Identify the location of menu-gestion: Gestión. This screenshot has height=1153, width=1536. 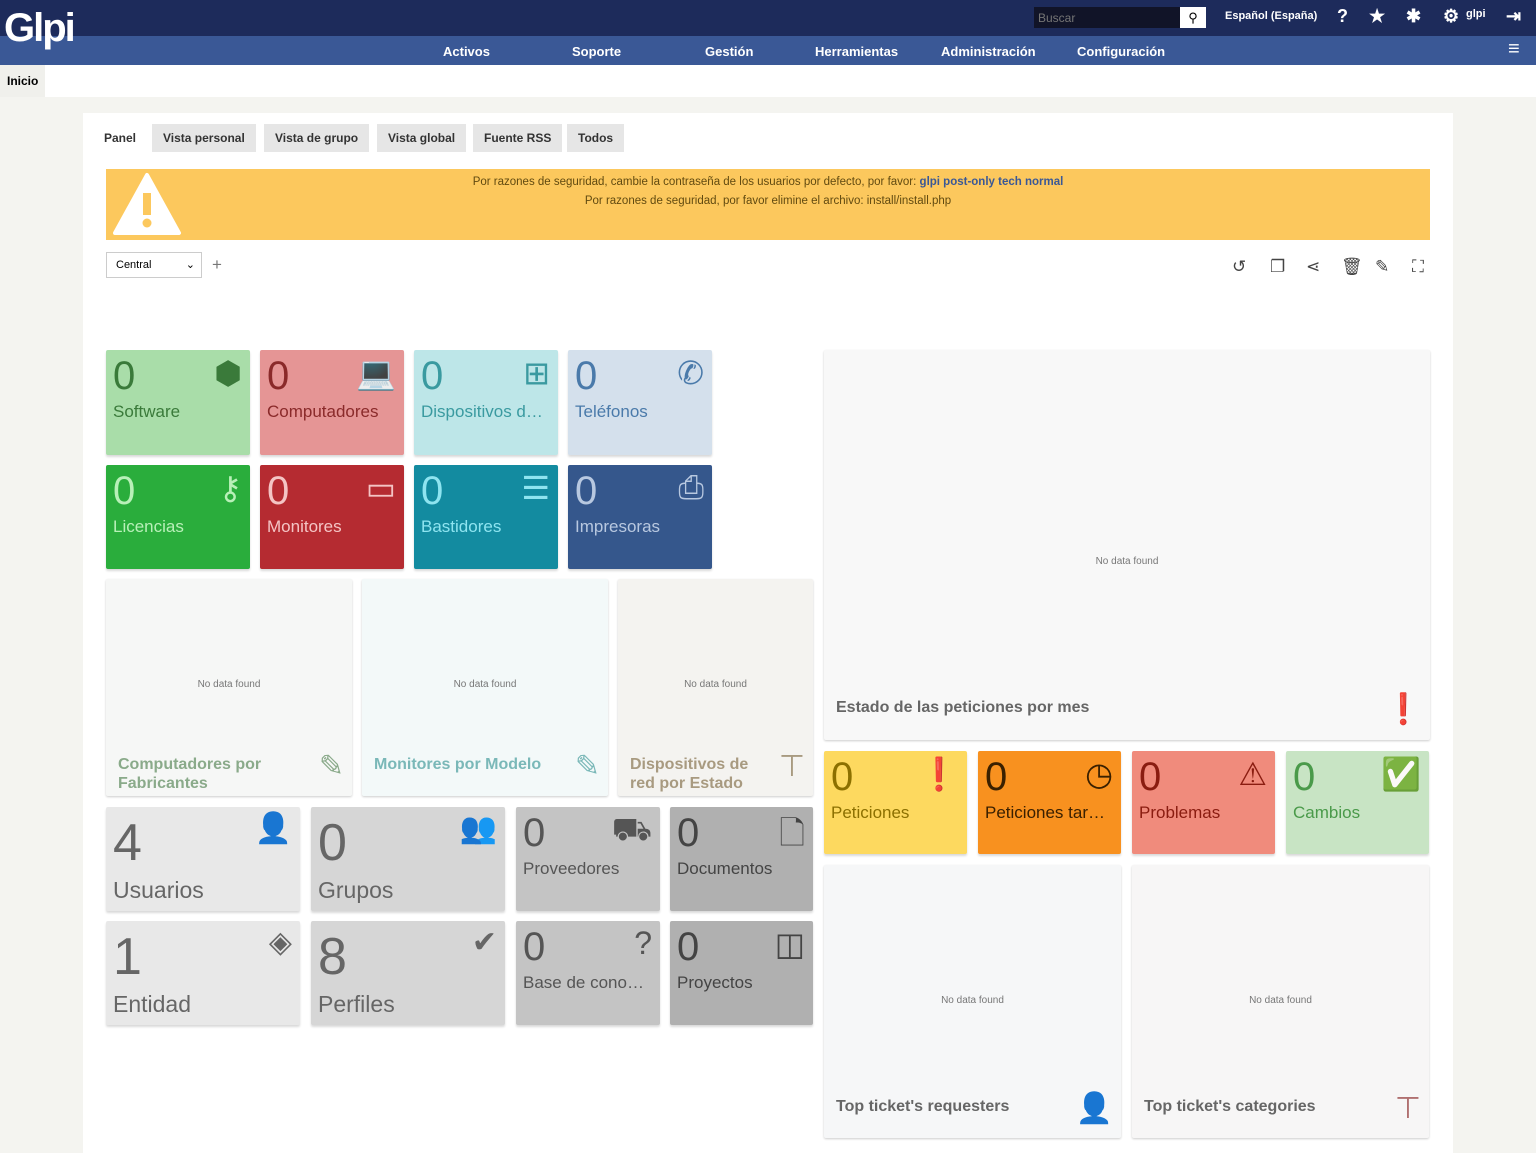
(729, 51).